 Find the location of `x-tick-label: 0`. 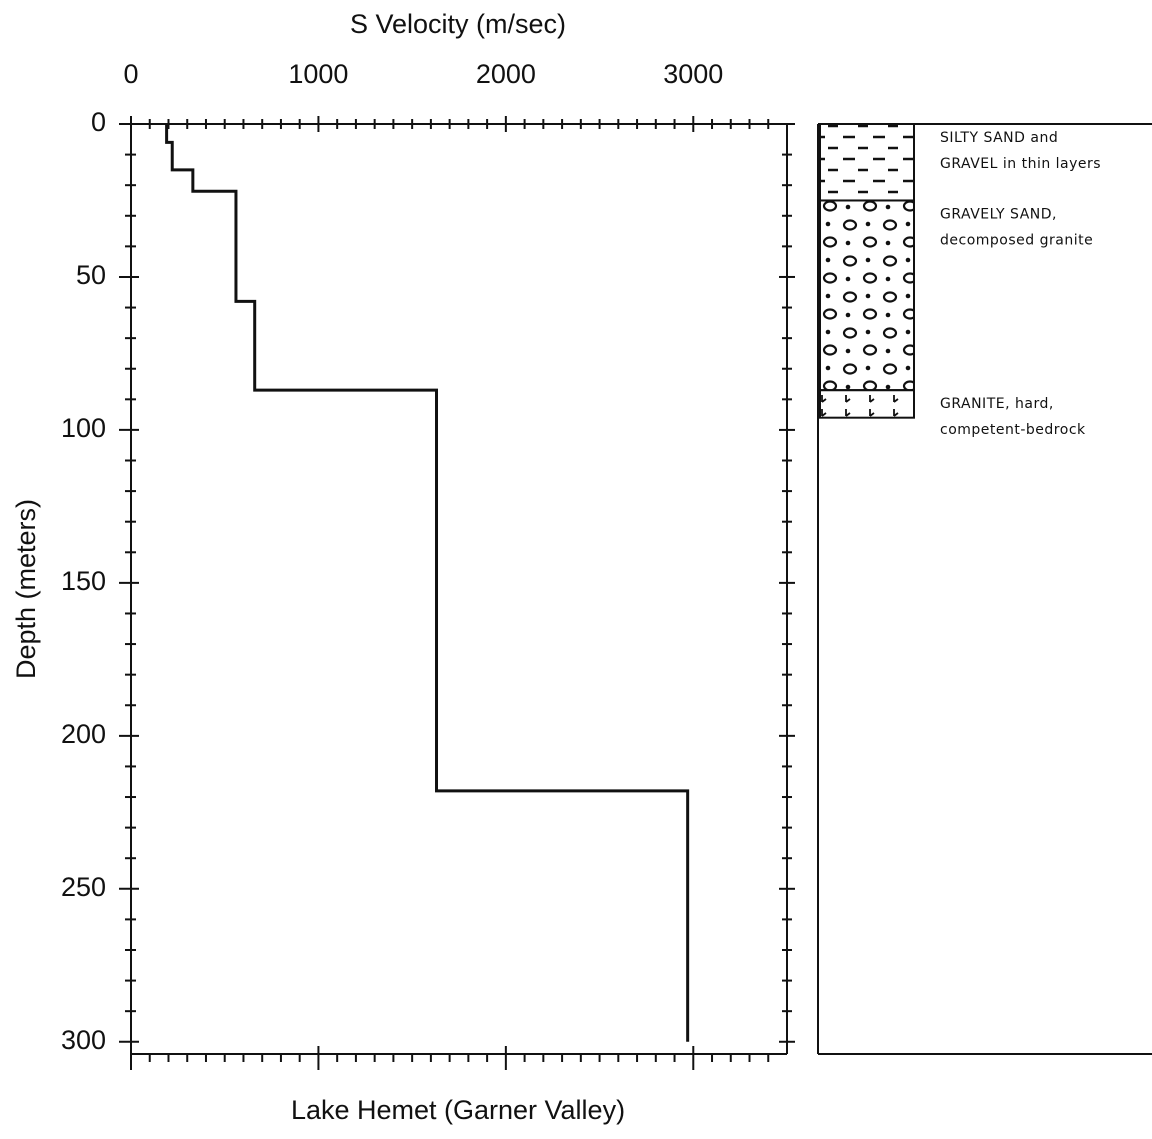

x-tick-label: 0 is located at coordinates (130, 74).